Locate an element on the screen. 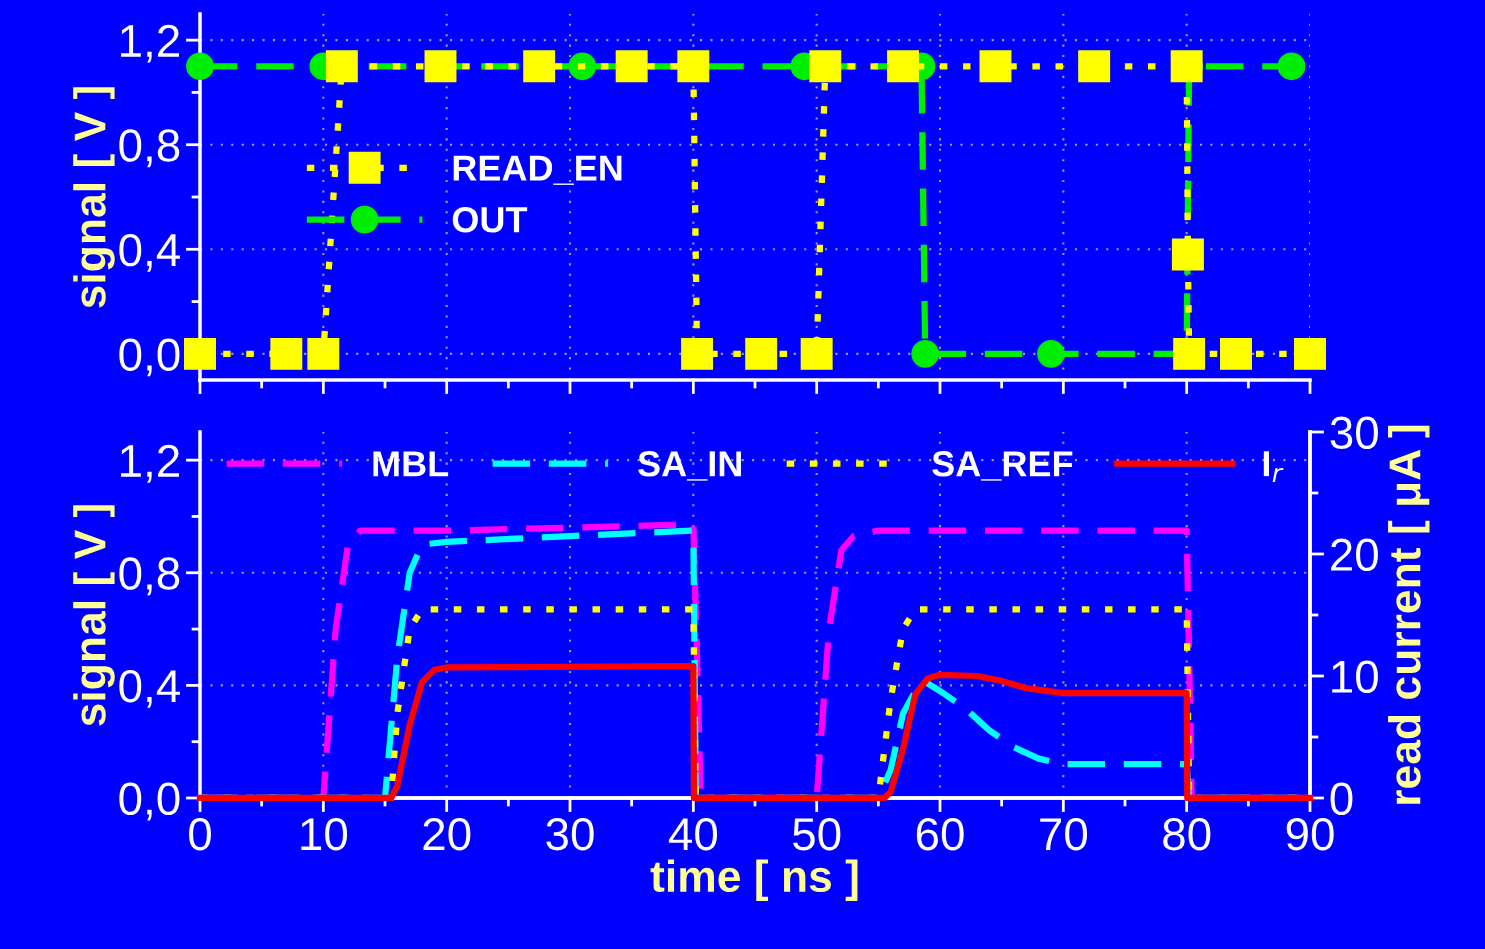 This screenshot has width=1485, height=949. legend-label: SA_IN is located at coordinates (689, 466).